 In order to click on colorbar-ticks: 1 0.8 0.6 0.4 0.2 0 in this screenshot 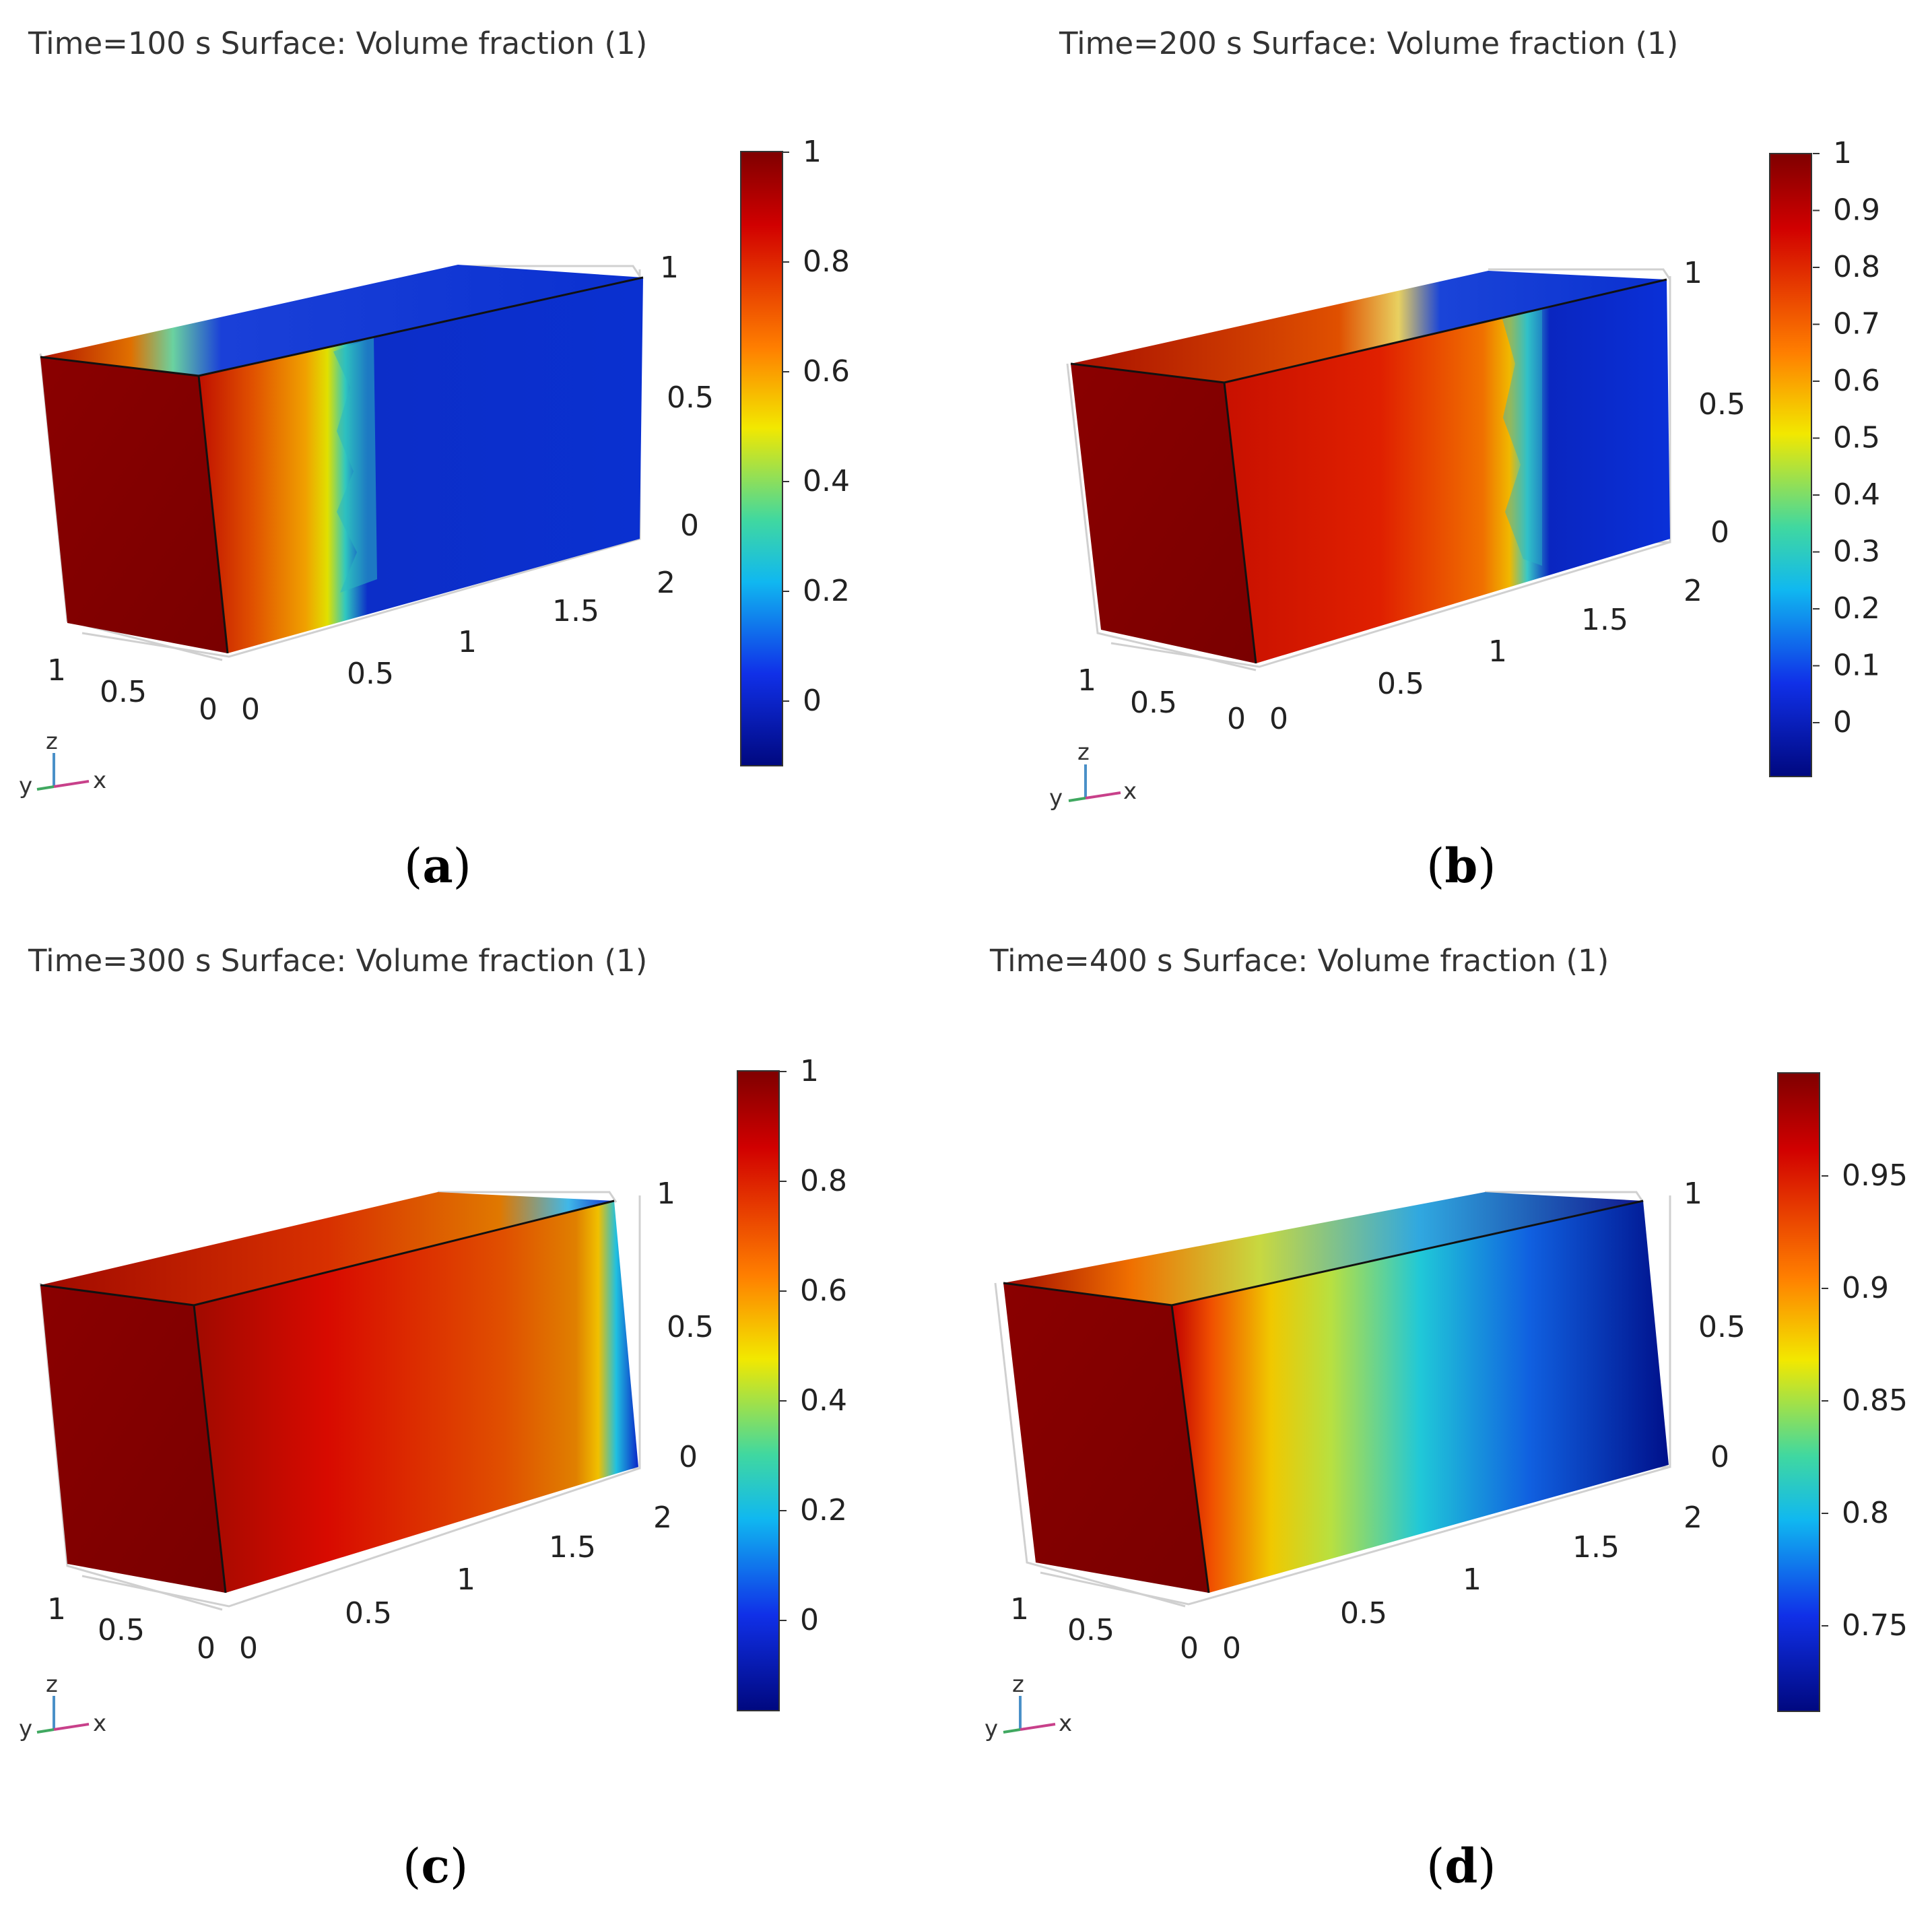, I will do `click(816, 427)`.